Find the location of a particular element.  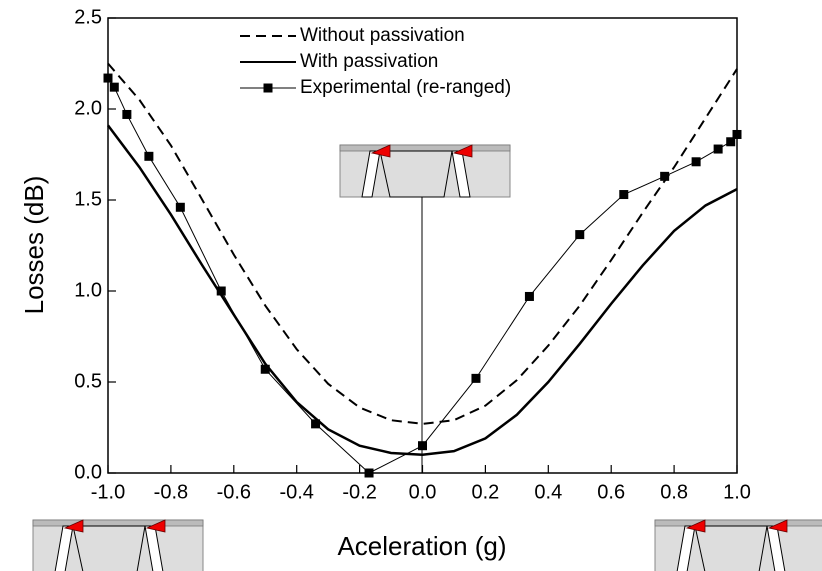

x-tick-label: 0.4 is located at coordinates (548, 492).